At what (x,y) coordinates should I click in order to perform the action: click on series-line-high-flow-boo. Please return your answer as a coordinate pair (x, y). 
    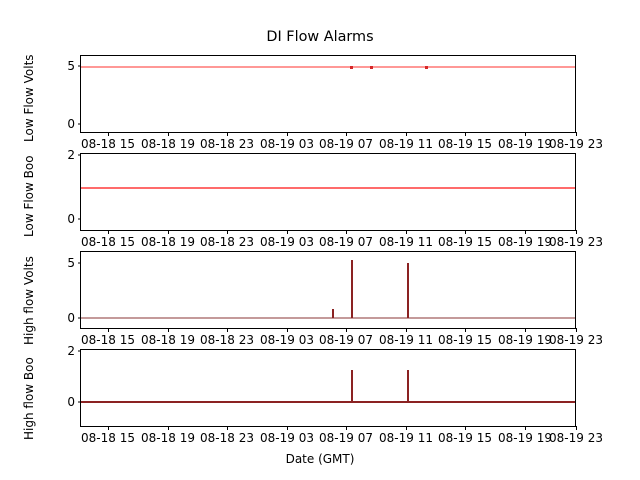
    Looking at the image, I should click on (328, 402).